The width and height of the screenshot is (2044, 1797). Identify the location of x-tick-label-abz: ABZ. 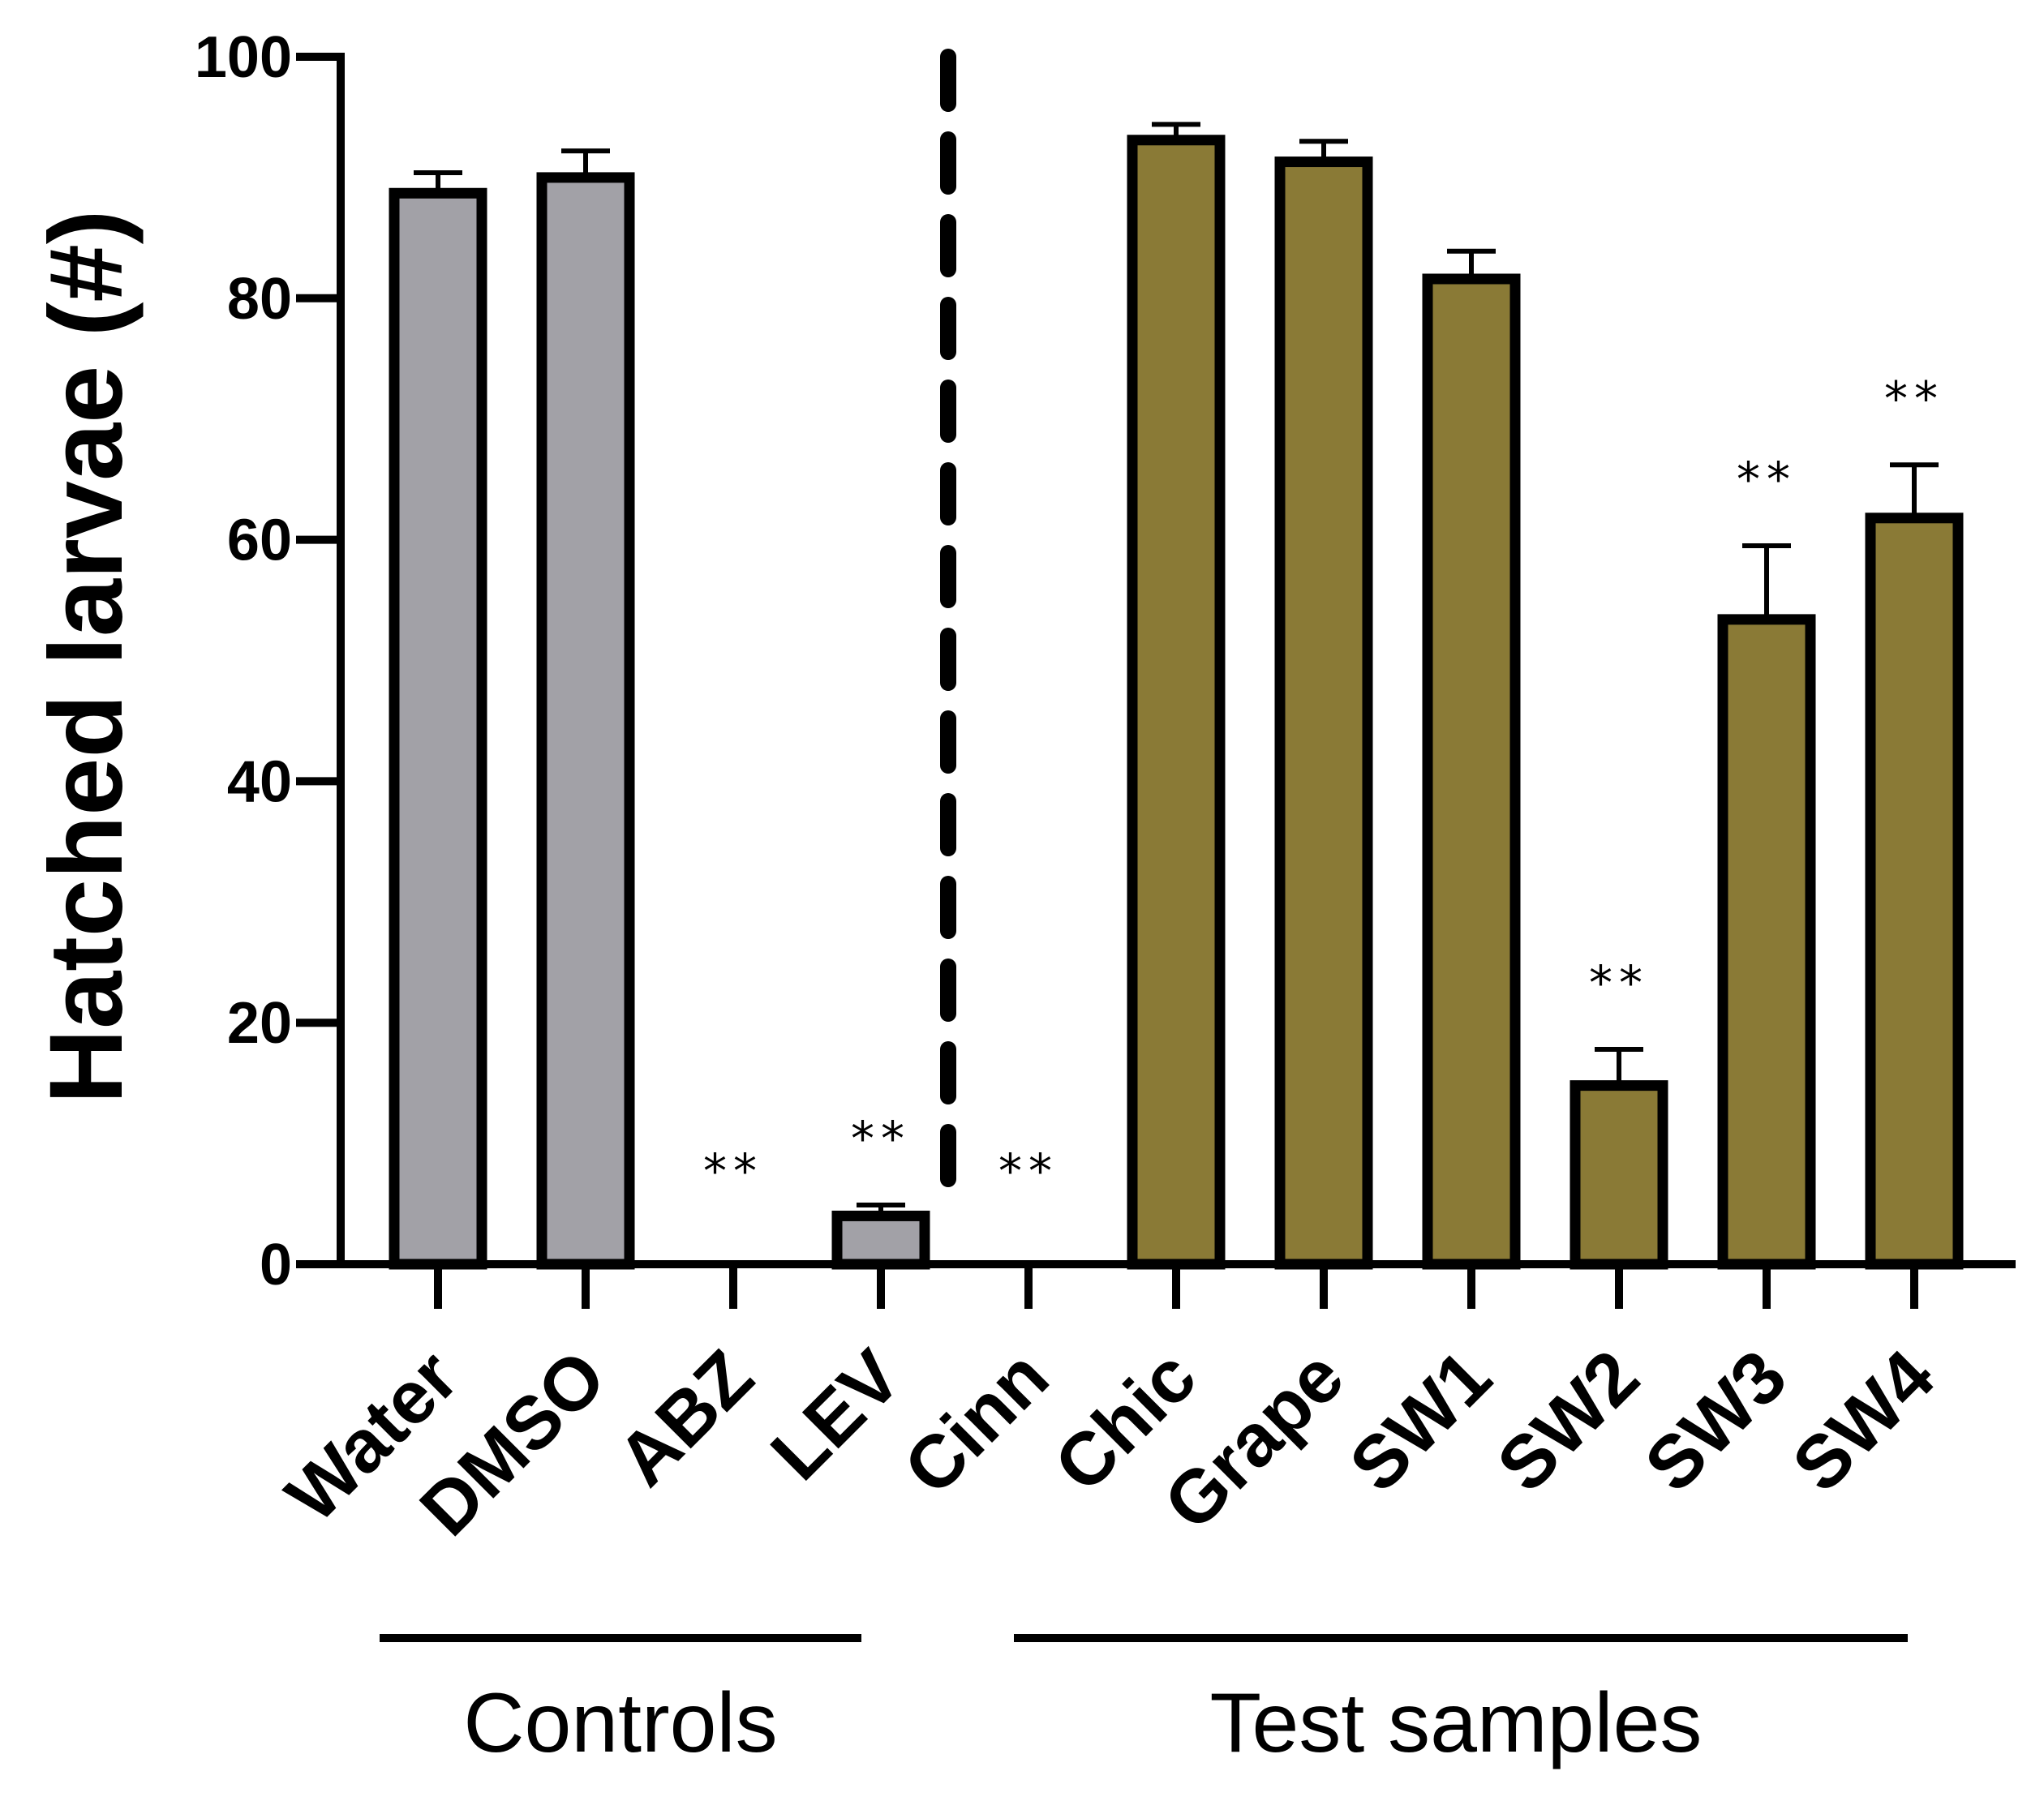
(685, 1418).